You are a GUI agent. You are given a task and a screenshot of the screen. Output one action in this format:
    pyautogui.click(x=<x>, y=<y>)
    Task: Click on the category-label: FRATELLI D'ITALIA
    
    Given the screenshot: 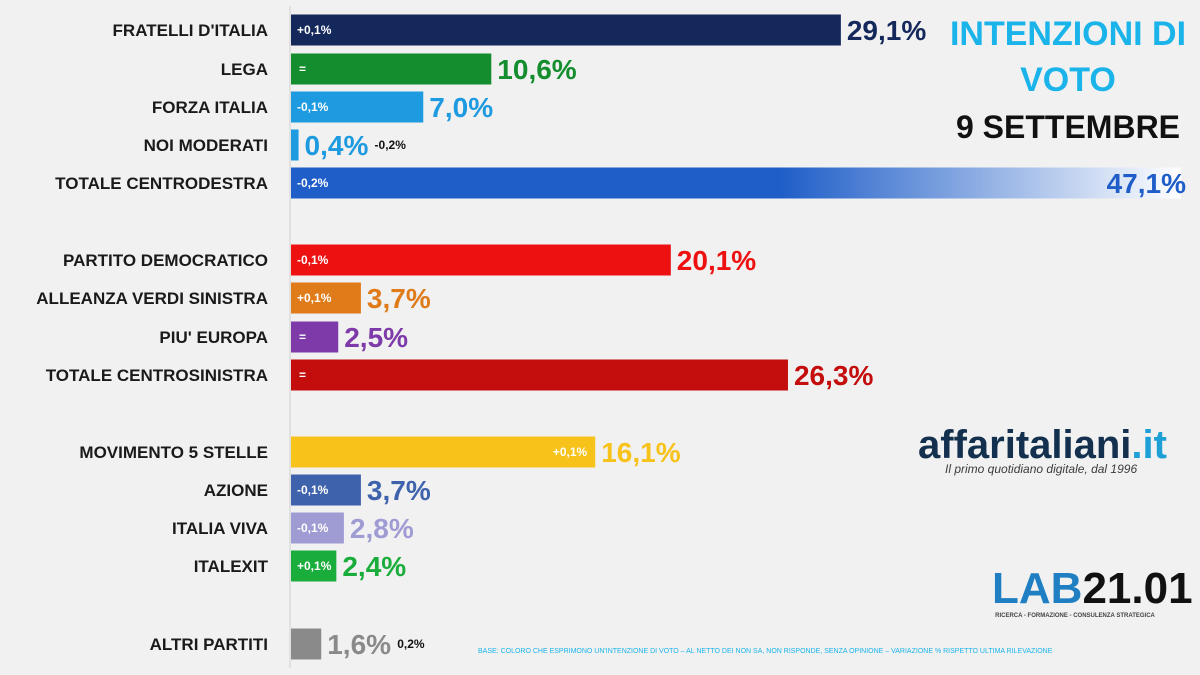 What is the action you would take?
    pyautogui.click(x=190, y=30)
    